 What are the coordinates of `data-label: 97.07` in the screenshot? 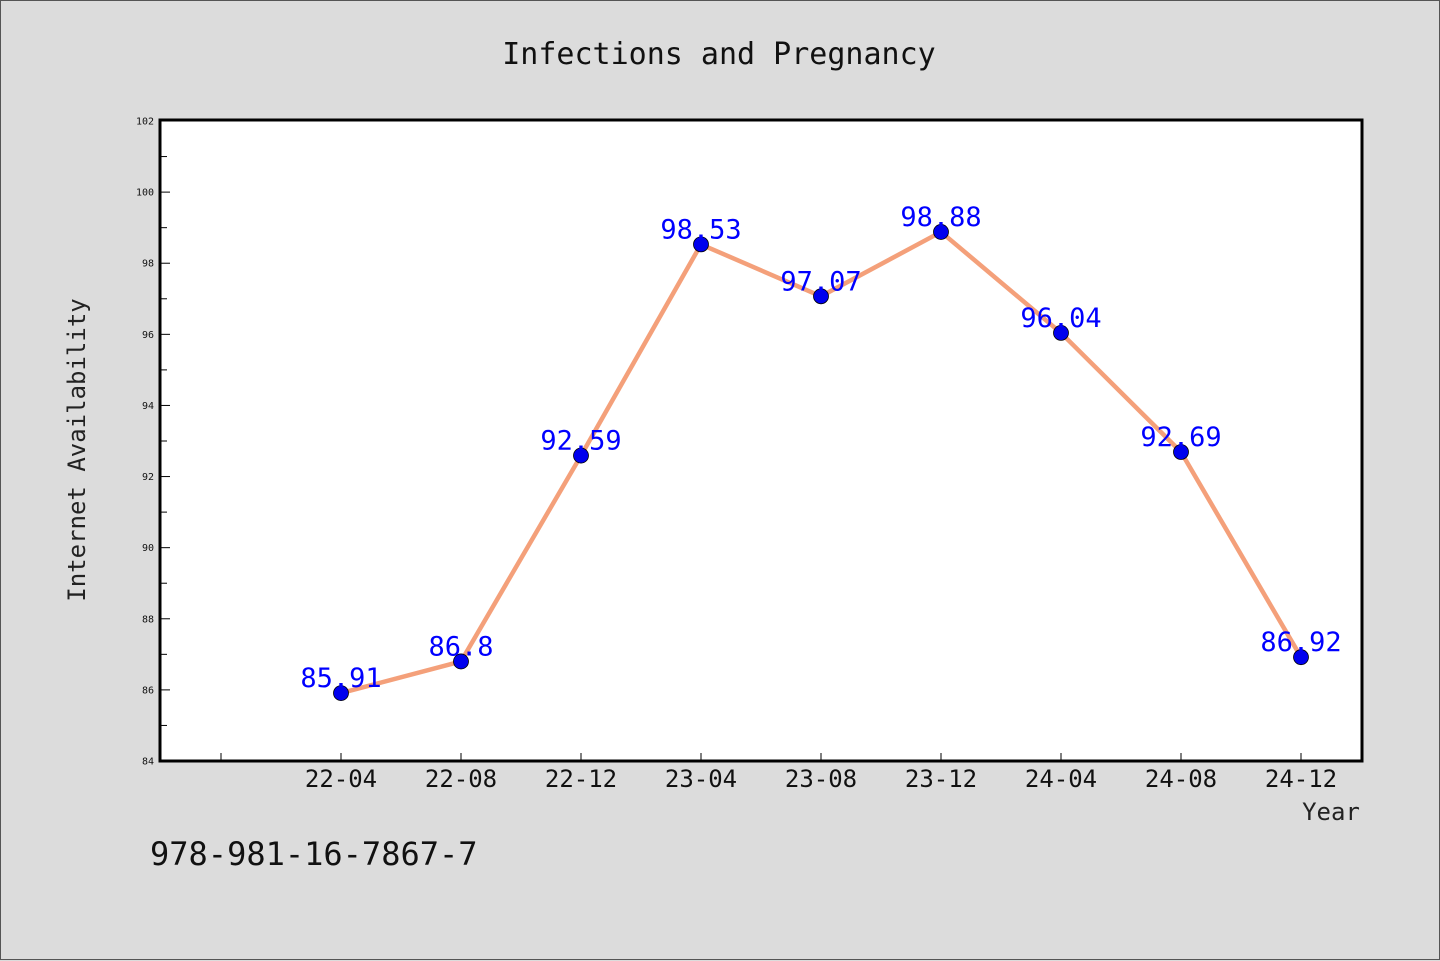 It's located at (820, 281).